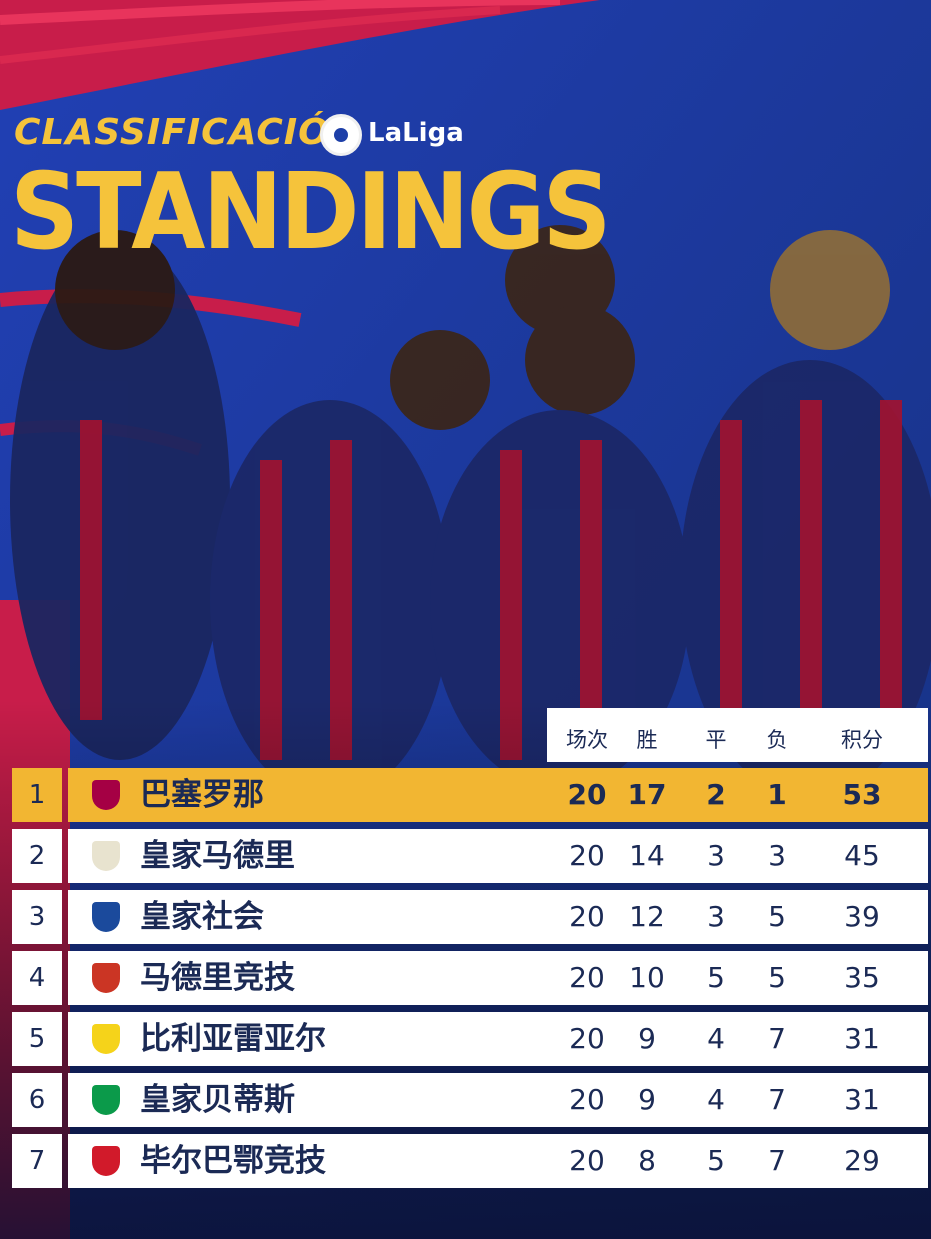 The height and width of the screenshot is (1239, 931). I want to click on stat-lost: 3, so click(777, 855).